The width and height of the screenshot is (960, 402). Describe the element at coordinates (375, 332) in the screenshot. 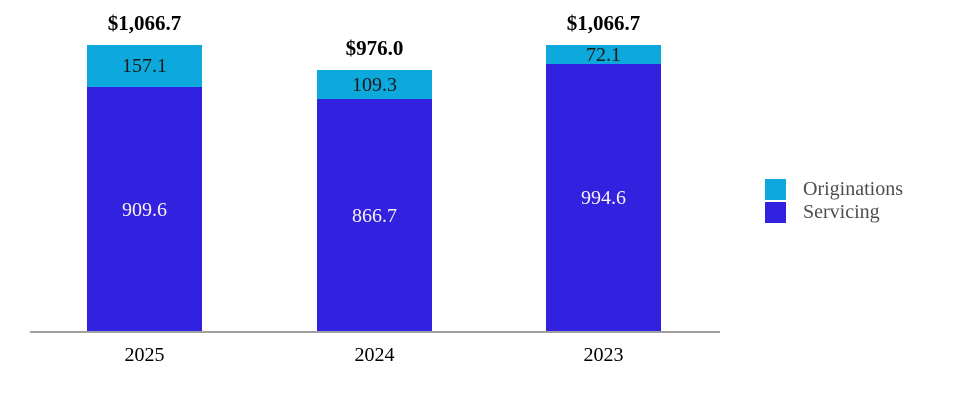

I see `x-axis-line` at that location.